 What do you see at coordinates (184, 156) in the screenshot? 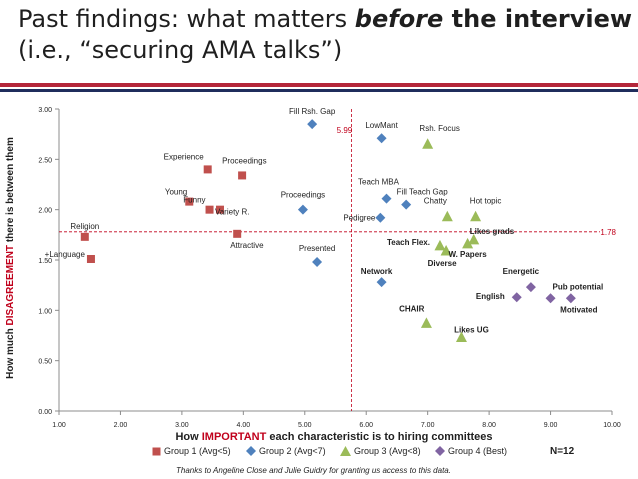
I see `point-label: Experience` at bounding box center [184, 156].